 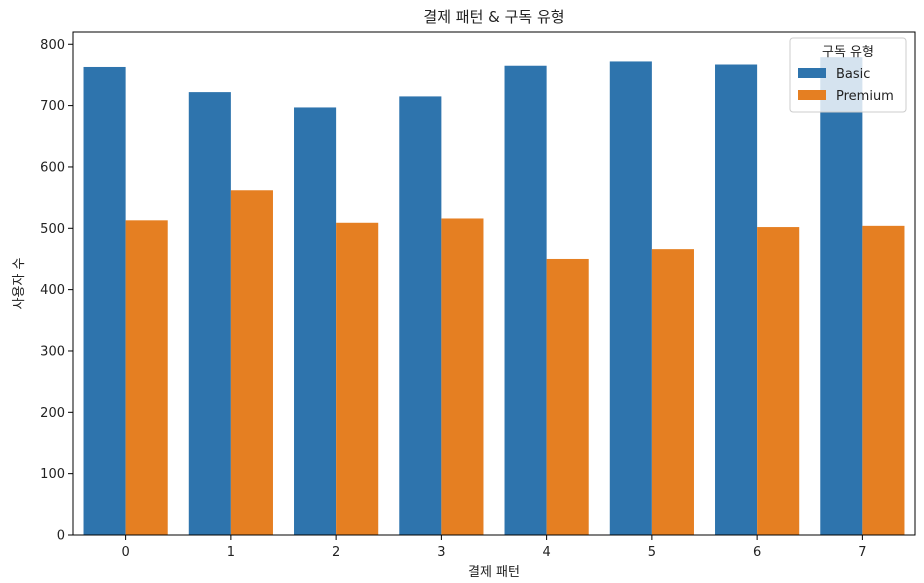 I want to click on x-tick-label: 4, so click(x=546, y=552).